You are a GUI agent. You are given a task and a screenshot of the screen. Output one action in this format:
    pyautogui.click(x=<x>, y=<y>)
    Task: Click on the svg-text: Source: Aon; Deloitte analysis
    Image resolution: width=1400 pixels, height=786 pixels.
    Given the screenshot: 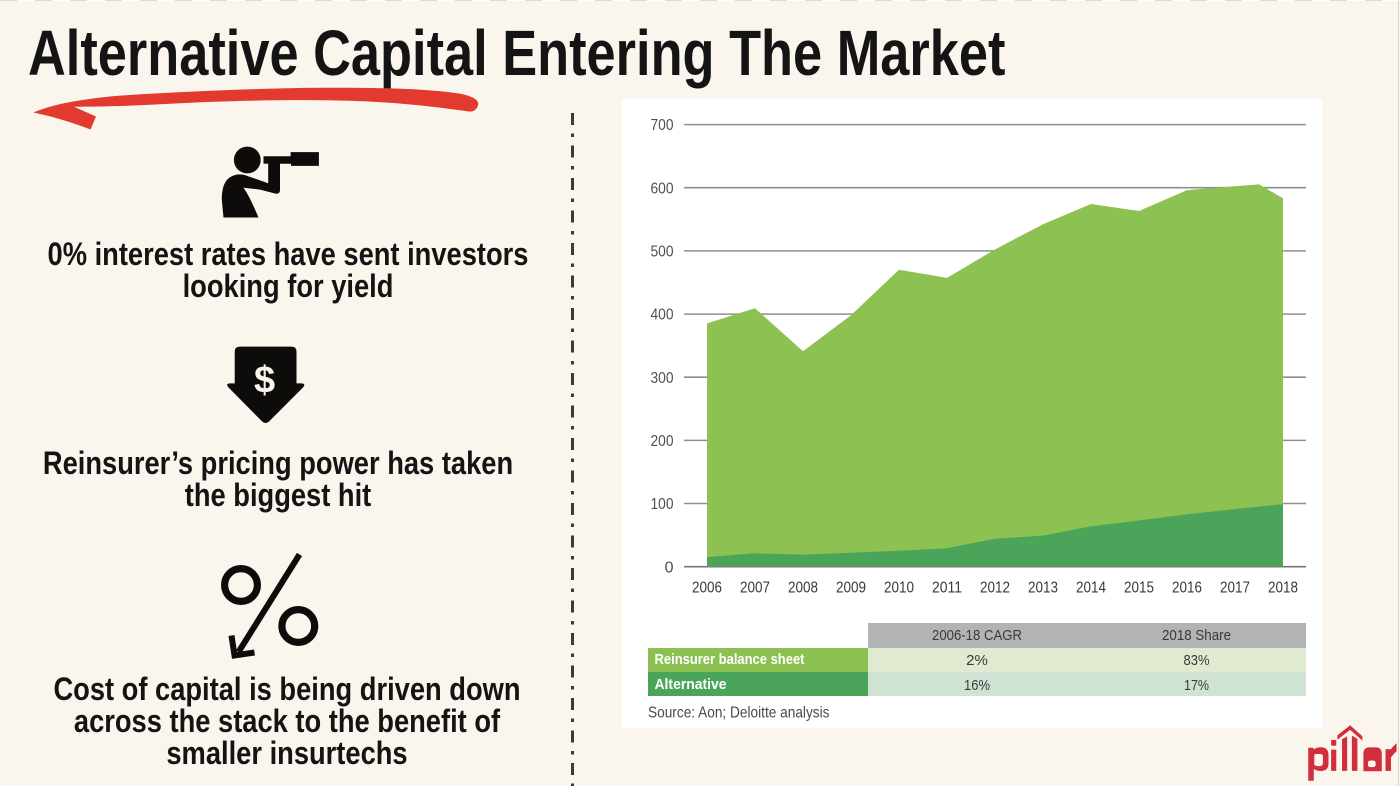 What is the action you would take?
    pyautogui.click(x=739, y=713)
    